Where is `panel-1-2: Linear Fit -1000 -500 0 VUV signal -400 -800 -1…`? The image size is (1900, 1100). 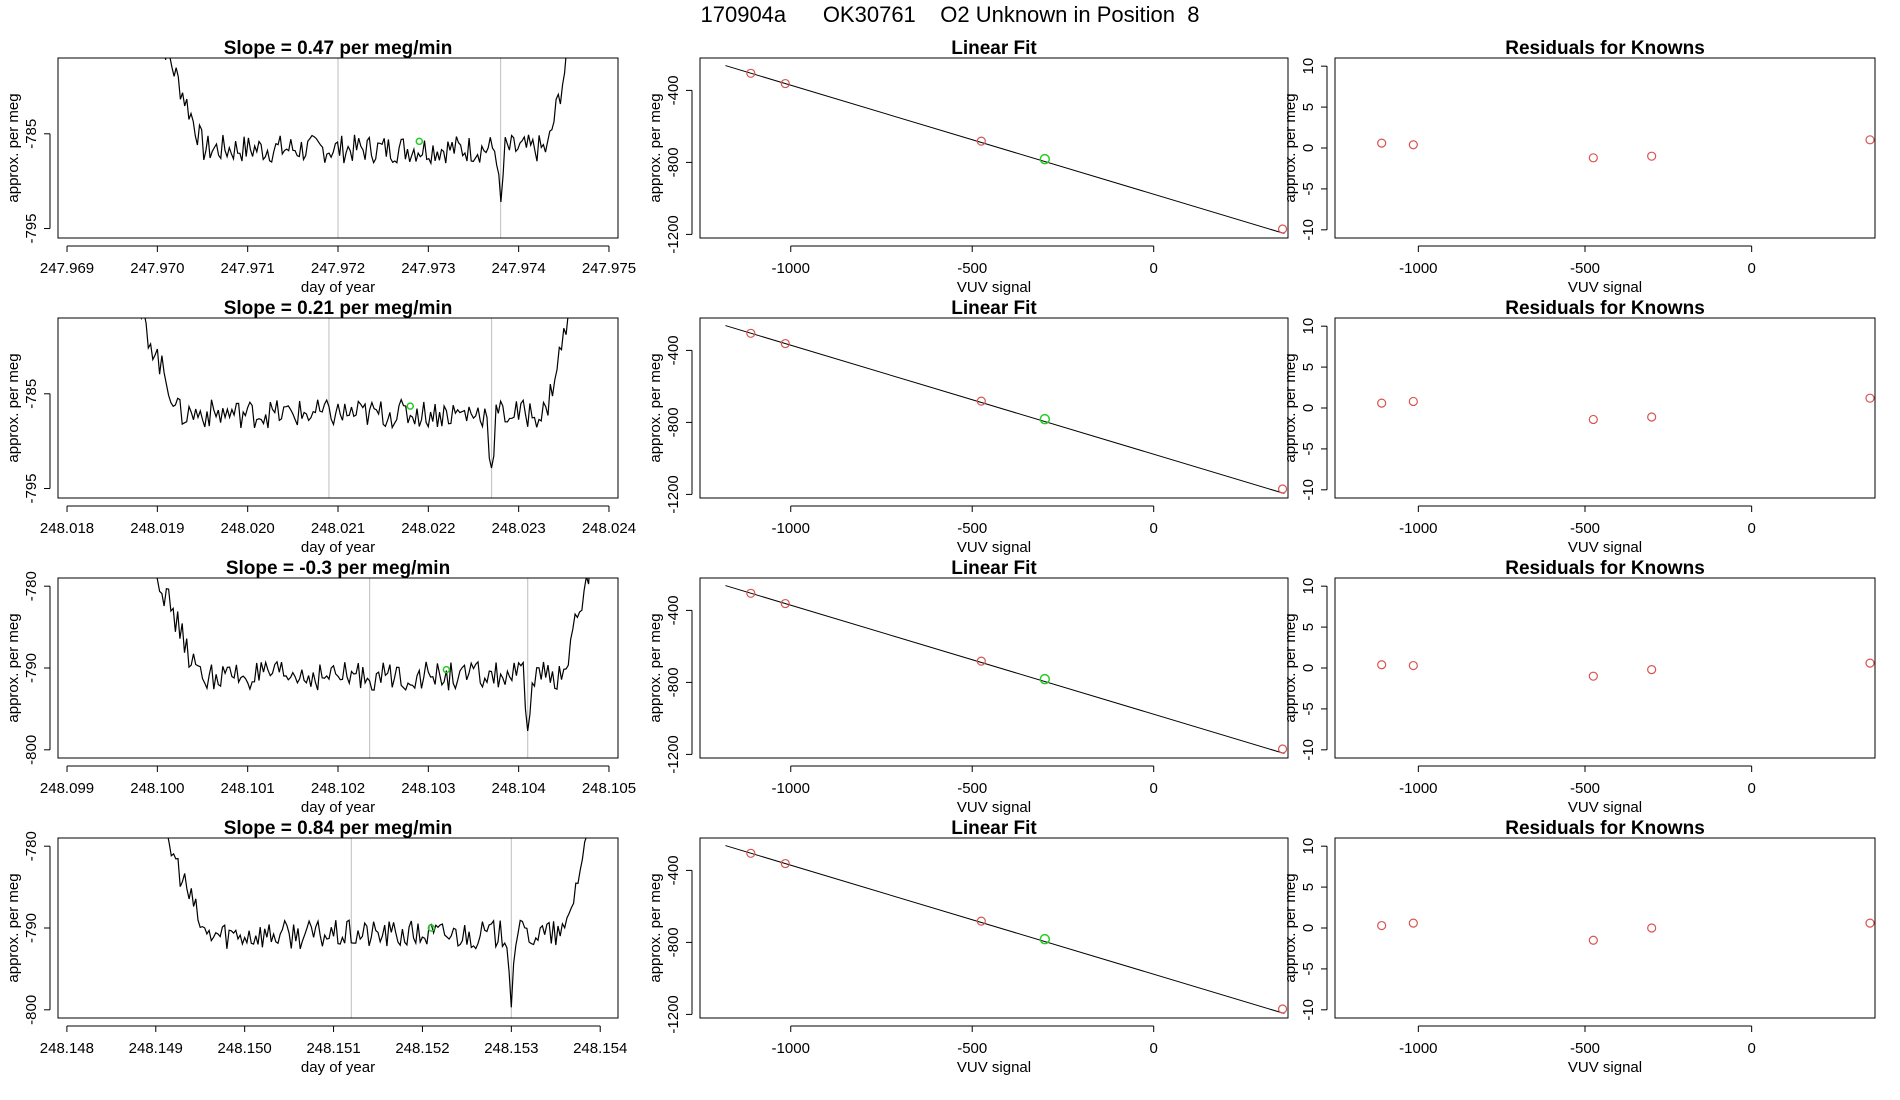
panel-1-2: Linear Fit -1000 -500 0 VUV signal -400 -800 -1… is located at coordinates (968, 167).